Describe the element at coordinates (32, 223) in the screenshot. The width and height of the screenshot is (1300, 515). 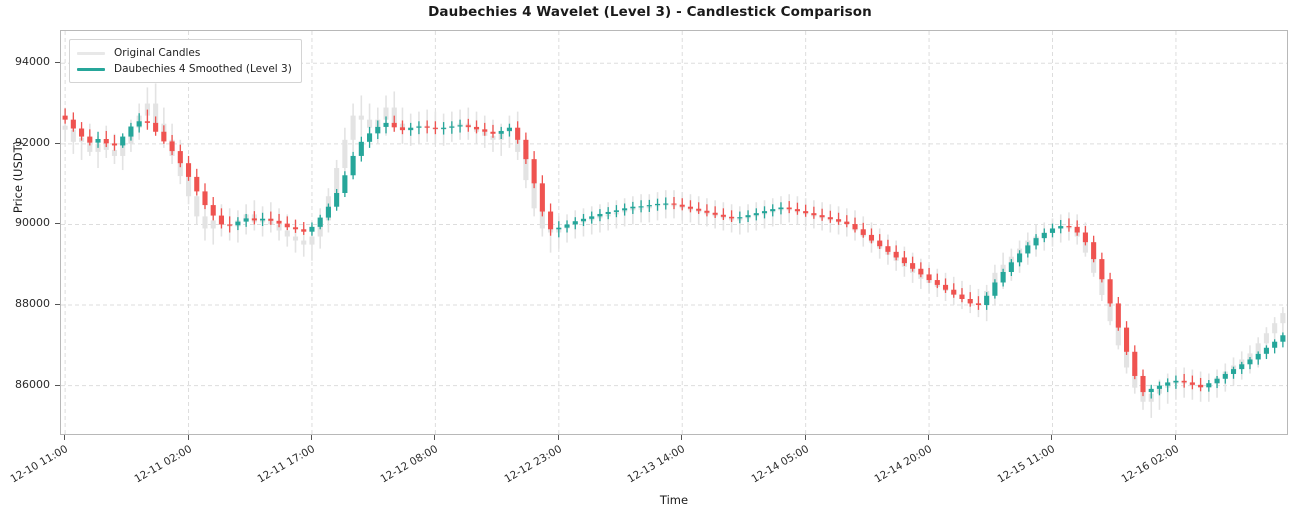
I see `y-axis-tick-label: 90000` at that location.